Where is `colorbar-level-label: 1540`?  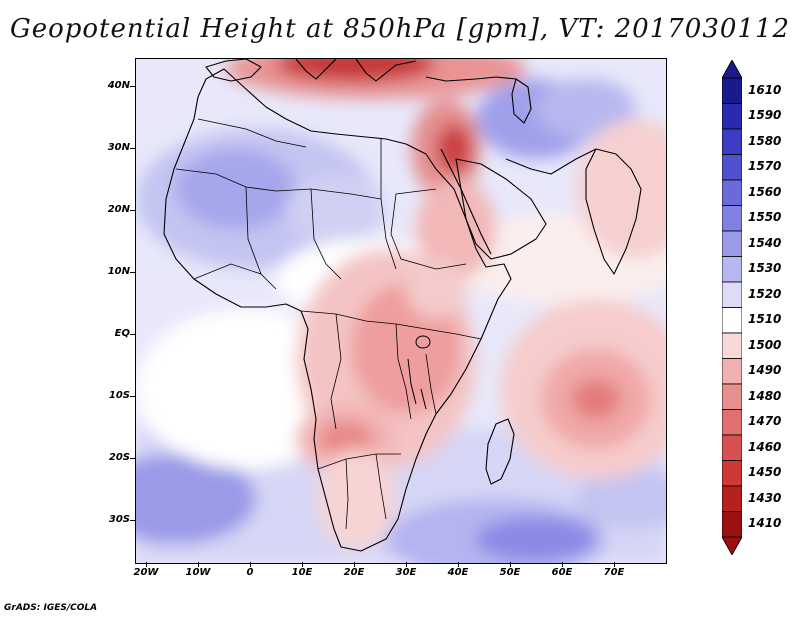
colorbar-level-label: 1540 is located at coordinates (765, 242).